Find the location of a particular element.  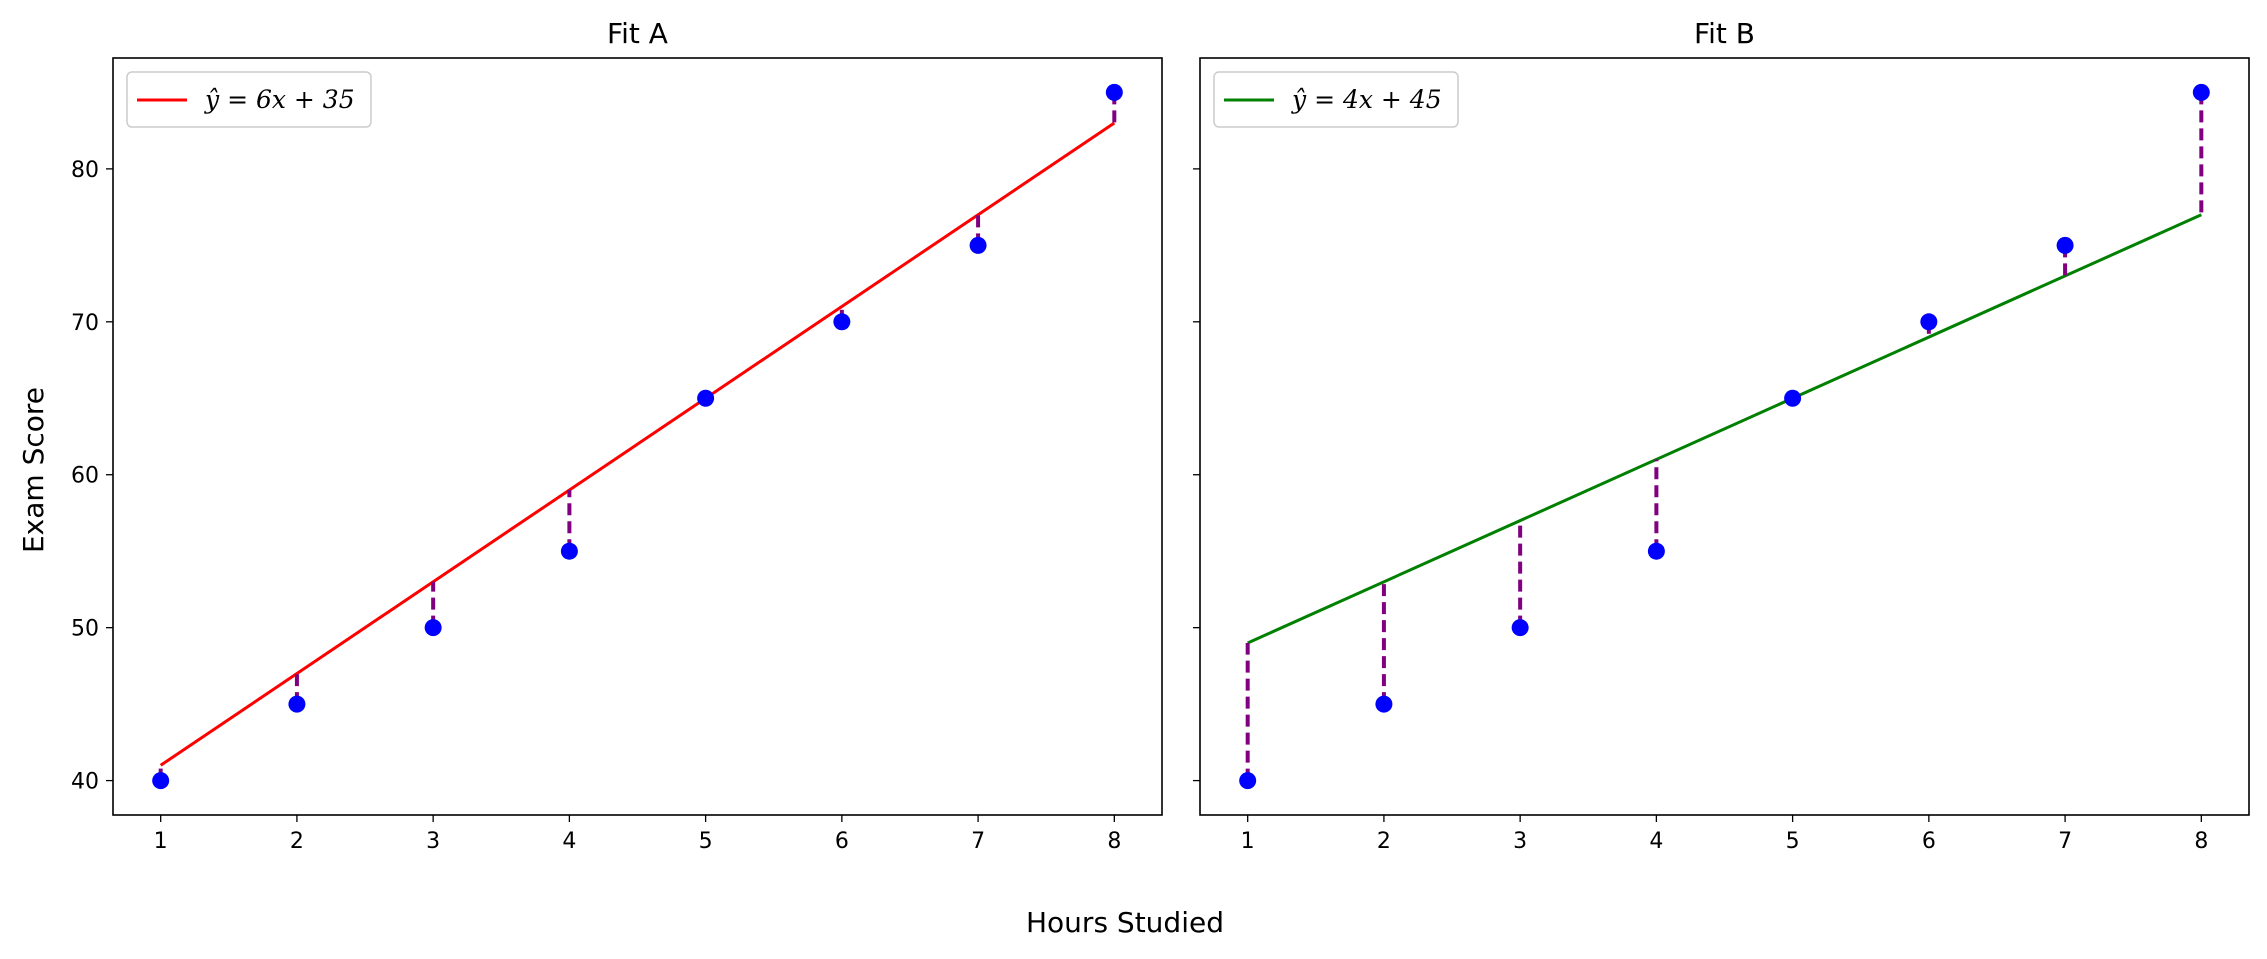

y-tick-label: 50 is located at coordinates (85, 629).